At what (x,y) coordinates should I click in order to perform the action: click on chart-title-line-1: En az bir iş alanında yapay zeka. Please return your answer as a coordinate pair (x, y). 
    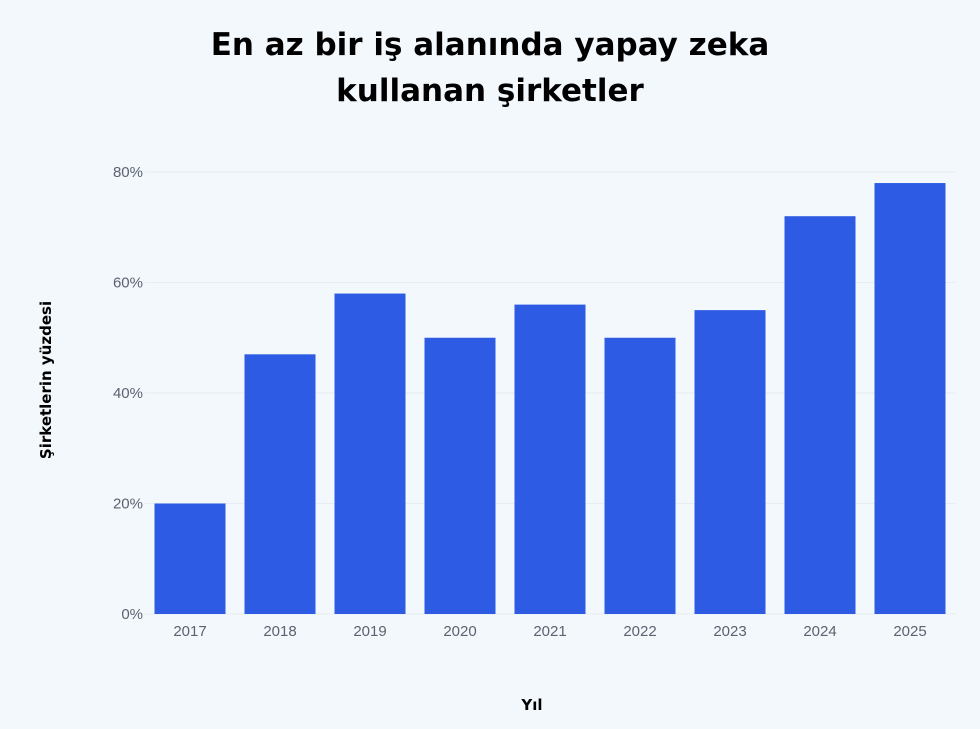
    Looking at the image, I should click on (490, 45).